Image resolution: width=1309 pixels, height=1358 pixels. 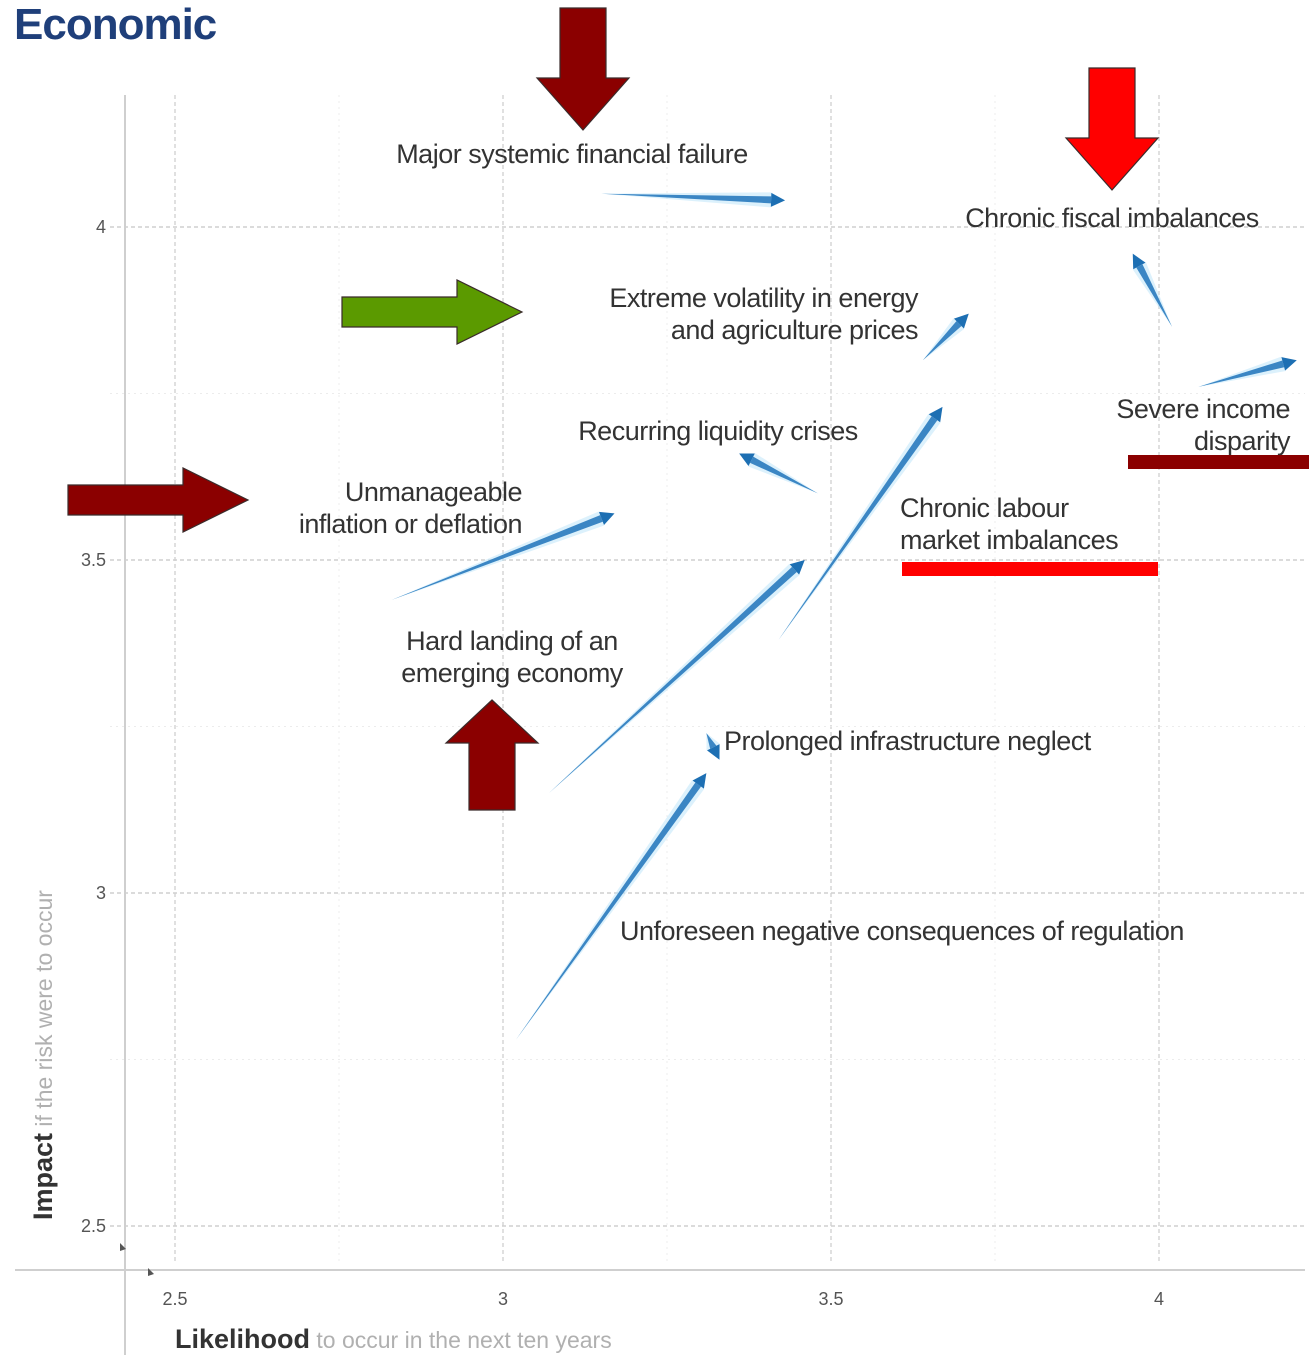 I want to click on x-axis-label-bold: Likelihood, so click(x=242, y=1339).